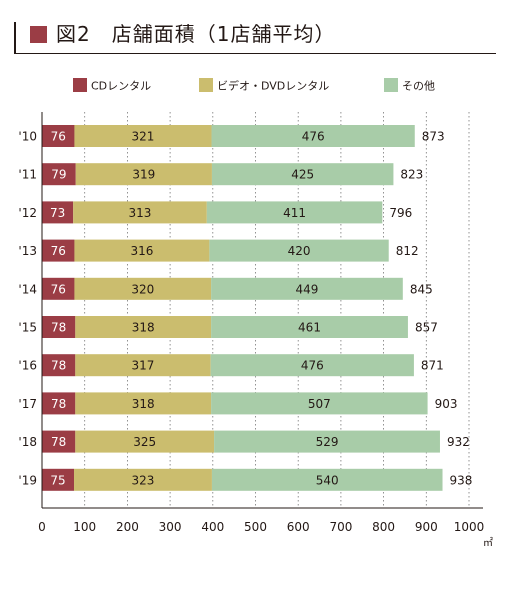 The width and height of the screenshot is (510, 589). I want to click on bar-value-label-6-2: 476, so click(312, 366).